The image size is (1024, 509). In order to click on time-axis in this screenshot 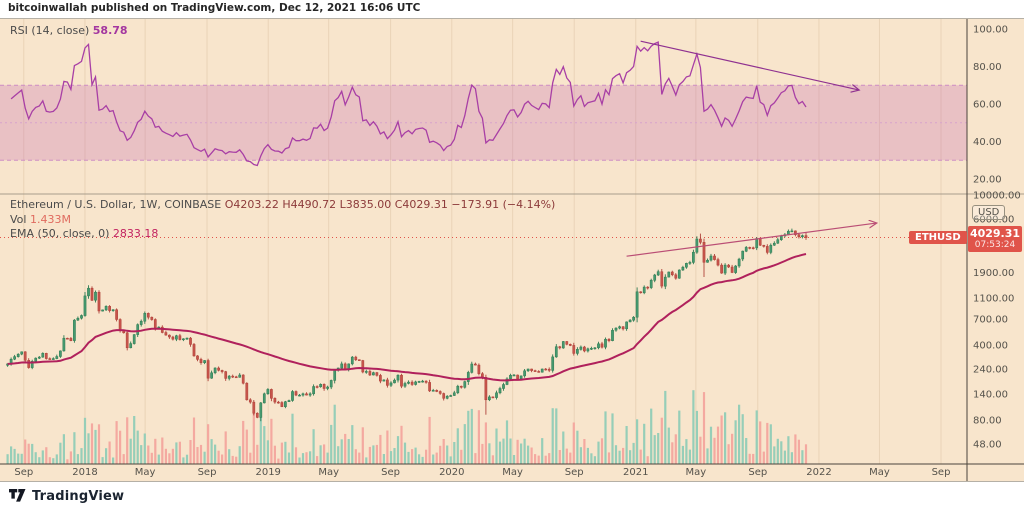, I will do `click(483, 472)`.